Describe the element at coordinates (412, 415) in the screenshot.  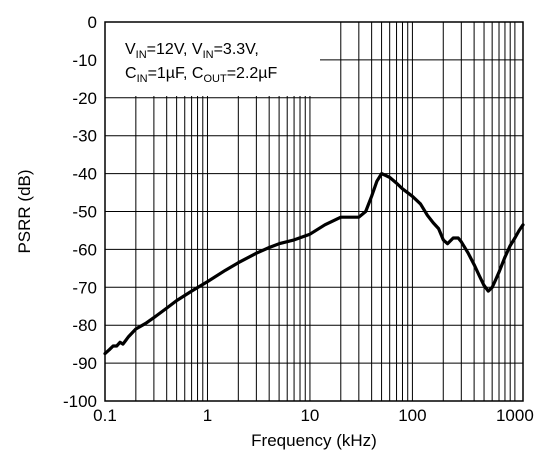
I see `x-tick-label: 100` at that location.